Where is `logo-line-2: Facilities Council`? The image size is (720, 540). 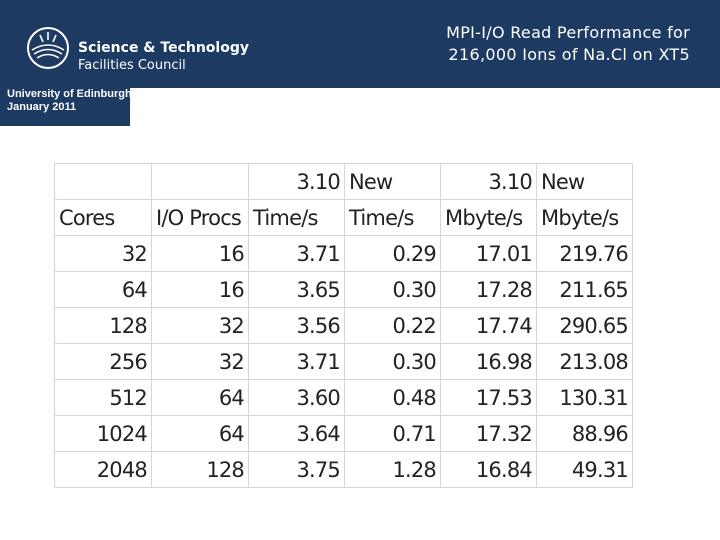
logo-line-2: Facilities Council is located at coordinates (132, 65).